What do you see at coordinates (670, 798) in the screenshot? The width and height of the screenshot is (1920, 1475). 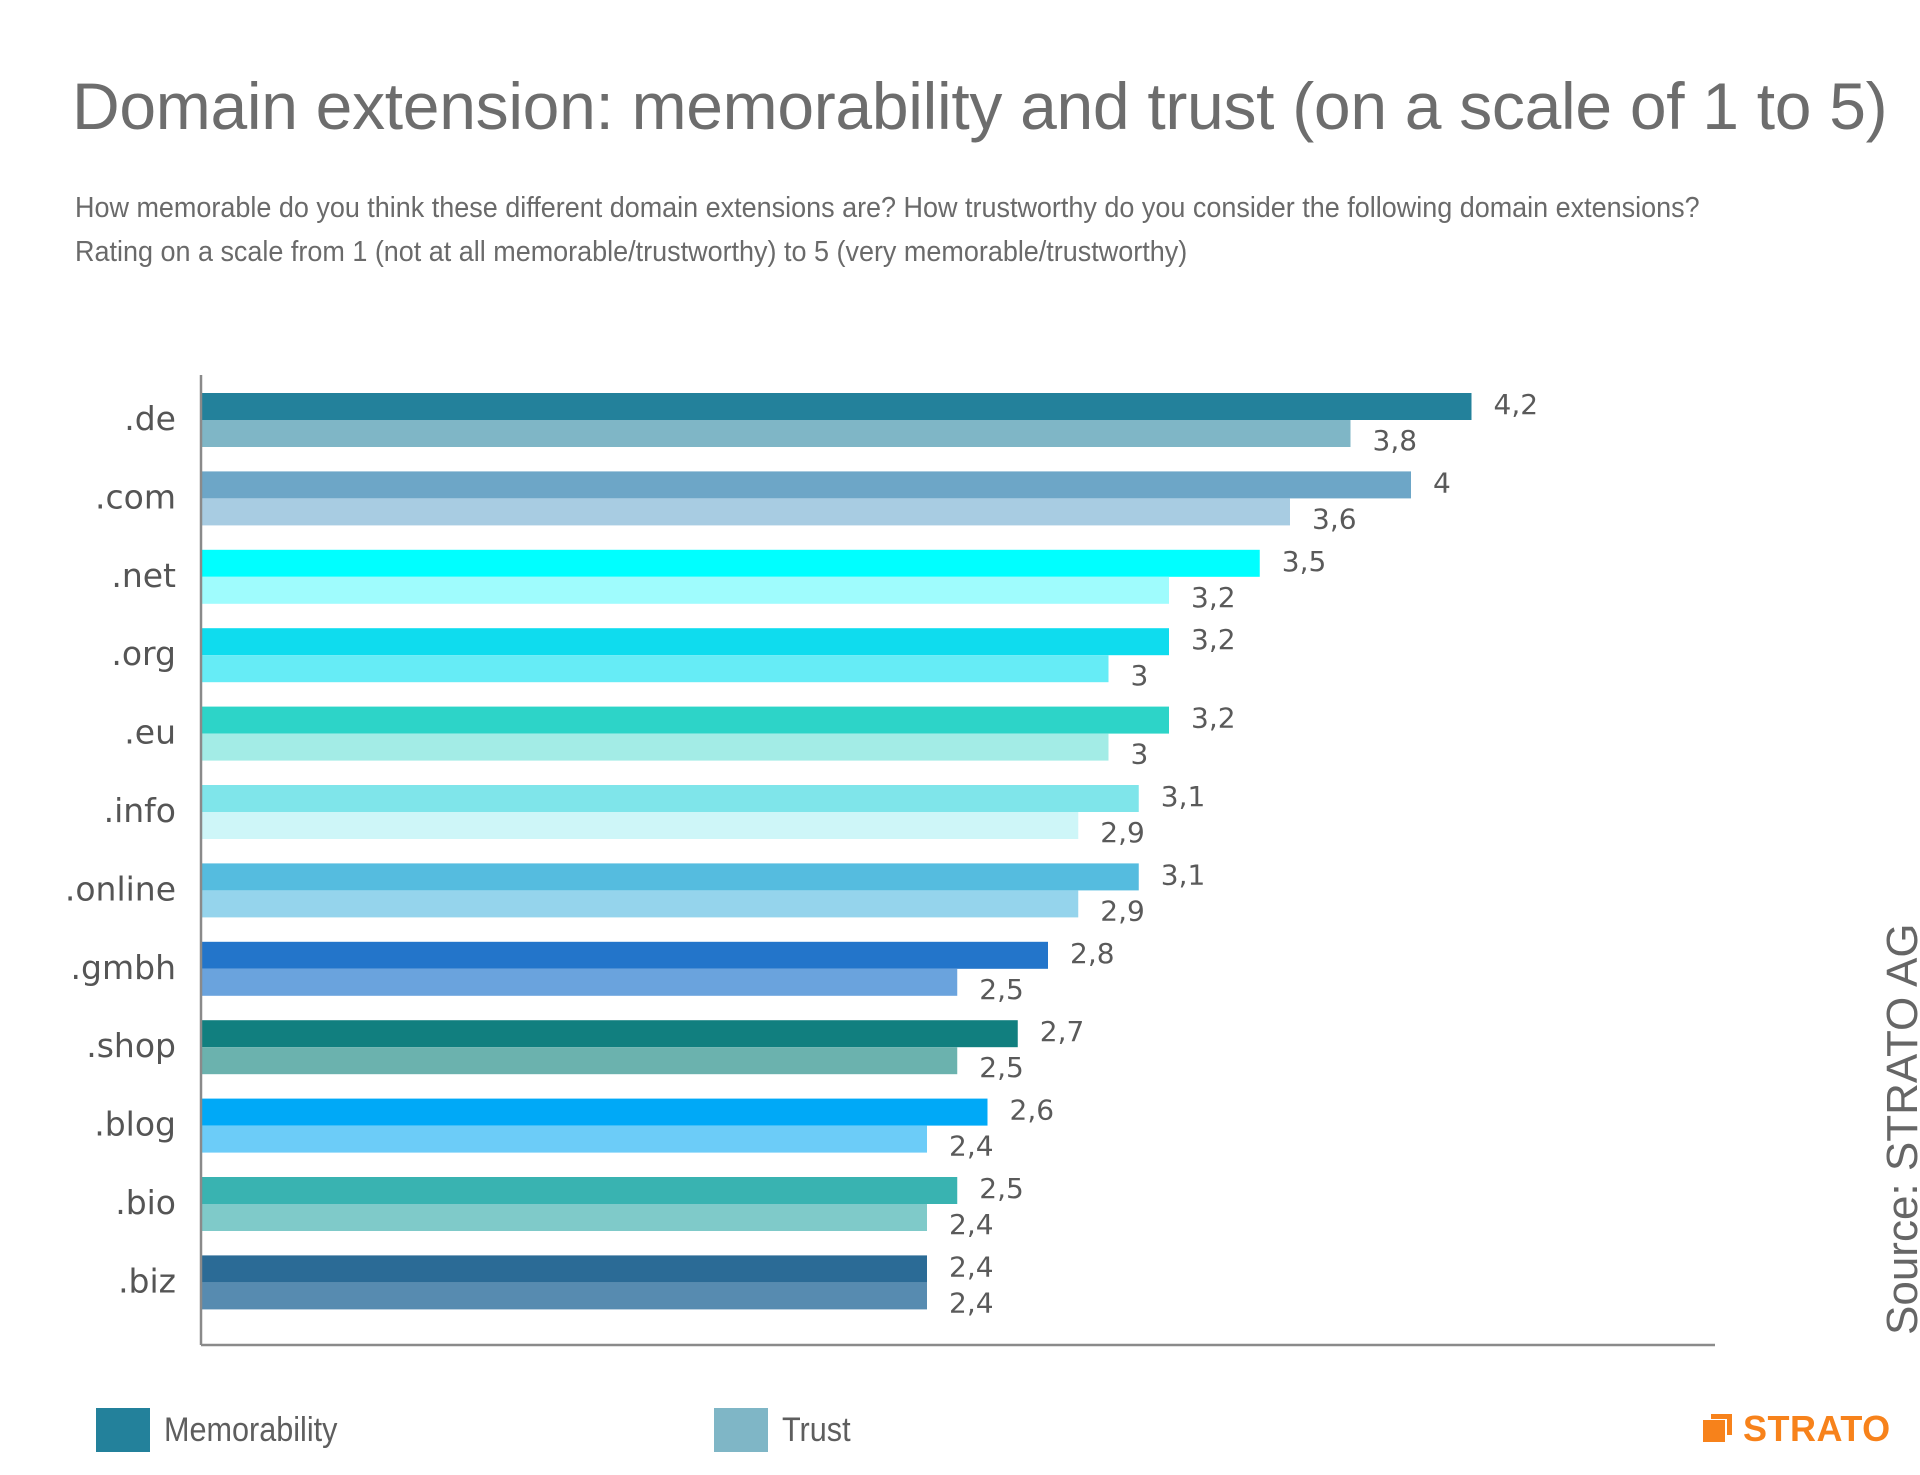 I see `bar-memorability-info` at bounding box center [670, 798].